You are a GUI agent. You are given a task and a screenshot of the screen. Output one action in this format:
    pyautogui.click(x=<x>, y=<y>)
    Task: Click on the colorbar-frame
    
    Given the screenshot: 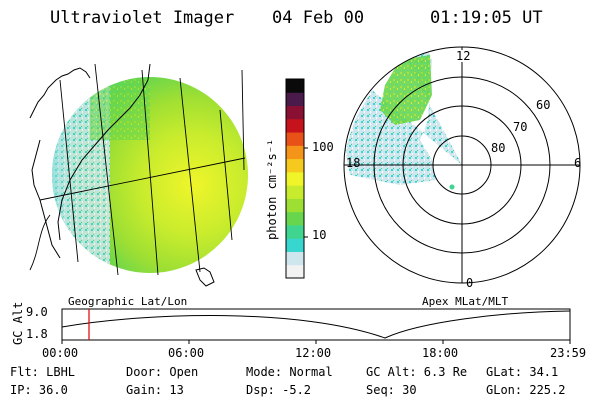 What is the action you would take?
    pyautogui.click(x=295, y=178)
    